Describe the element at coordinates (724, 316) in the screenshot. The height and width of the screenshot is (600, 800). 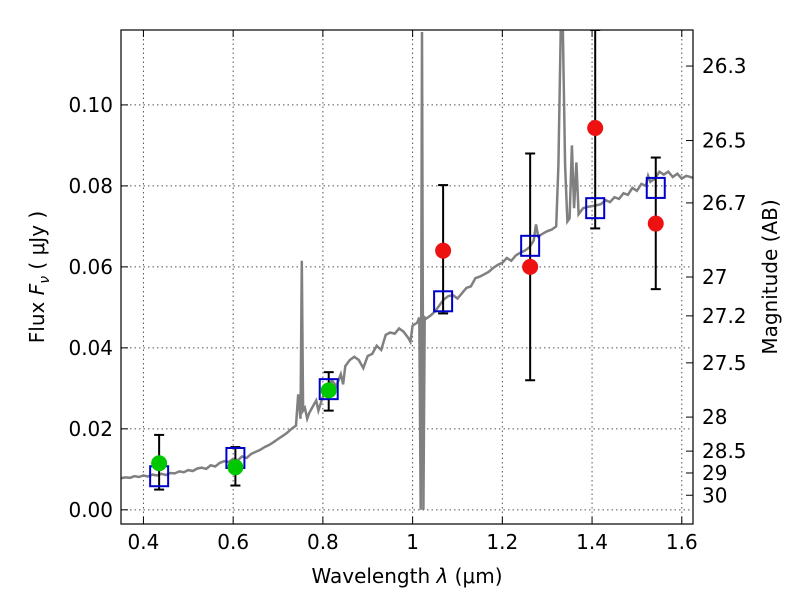
I see `magnitude-tick-label: 27.2` at that location.